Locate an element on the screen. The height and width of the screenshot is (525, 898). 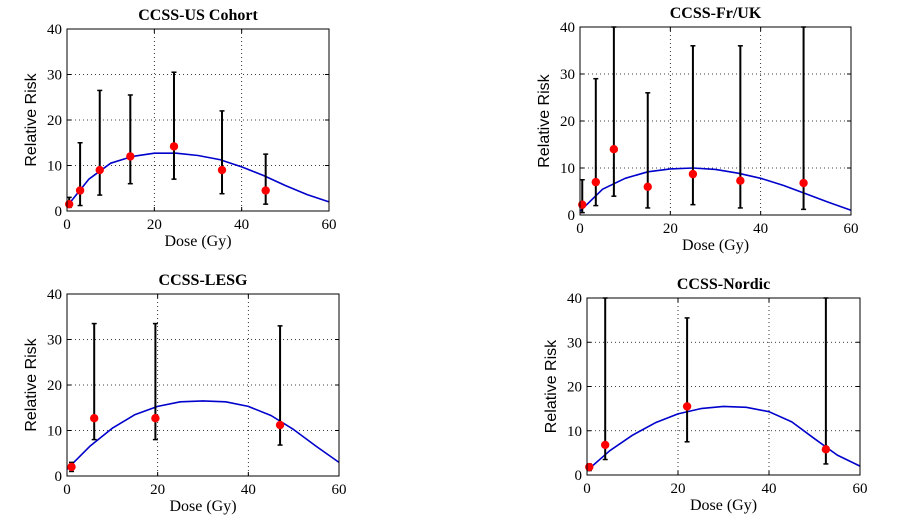
chart-title: CCSS-Fr/UK is located at coordinates (716, 13).